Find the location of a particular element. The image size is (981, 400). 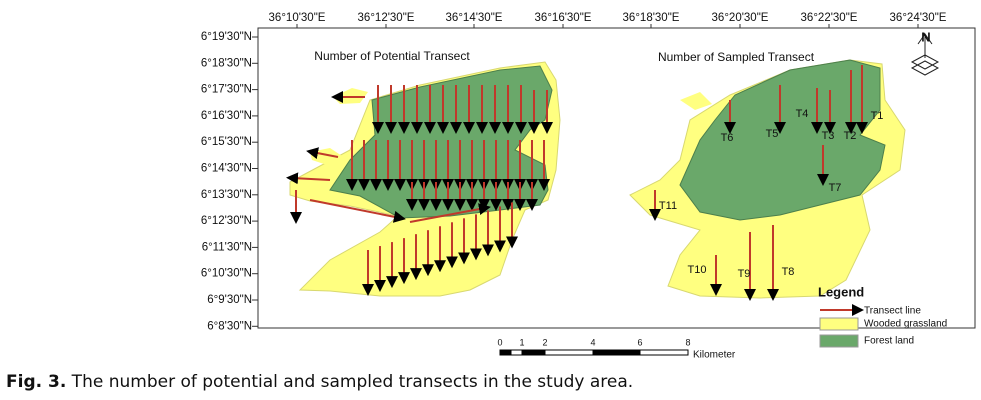

scale-bar is located at coordinates (594, 352).